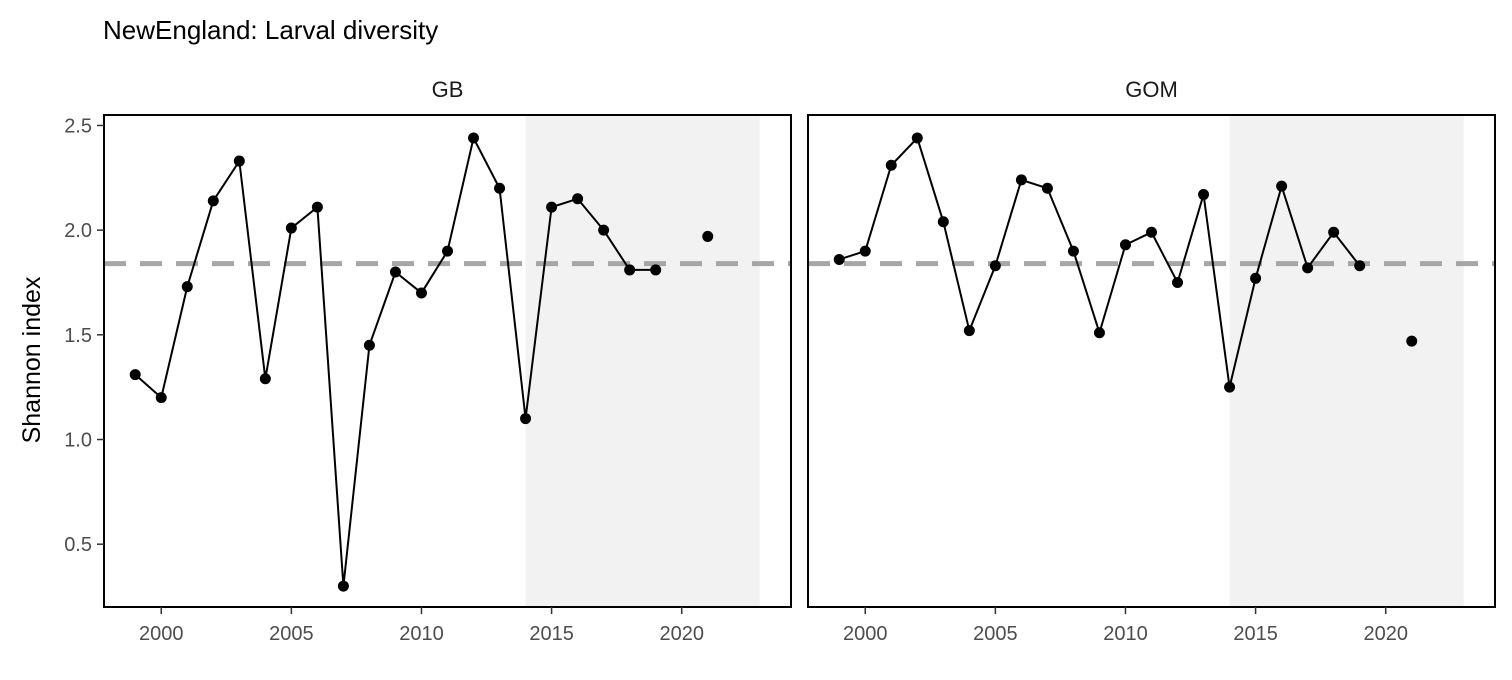  What do you see at coordinates (78, 336) in the screenshot?
I see `y-tick-label: 1.5` at bounding box center [78, 336].